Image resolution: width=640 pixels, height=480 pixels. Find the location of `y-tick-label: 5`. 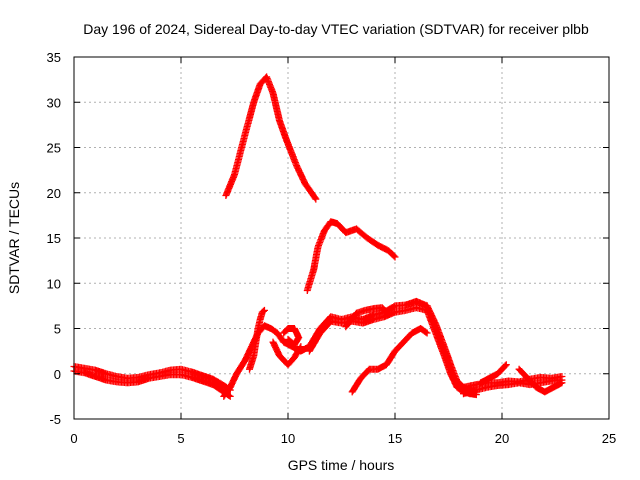

y-tick-label: 5 is located at coordinates (57, 329).